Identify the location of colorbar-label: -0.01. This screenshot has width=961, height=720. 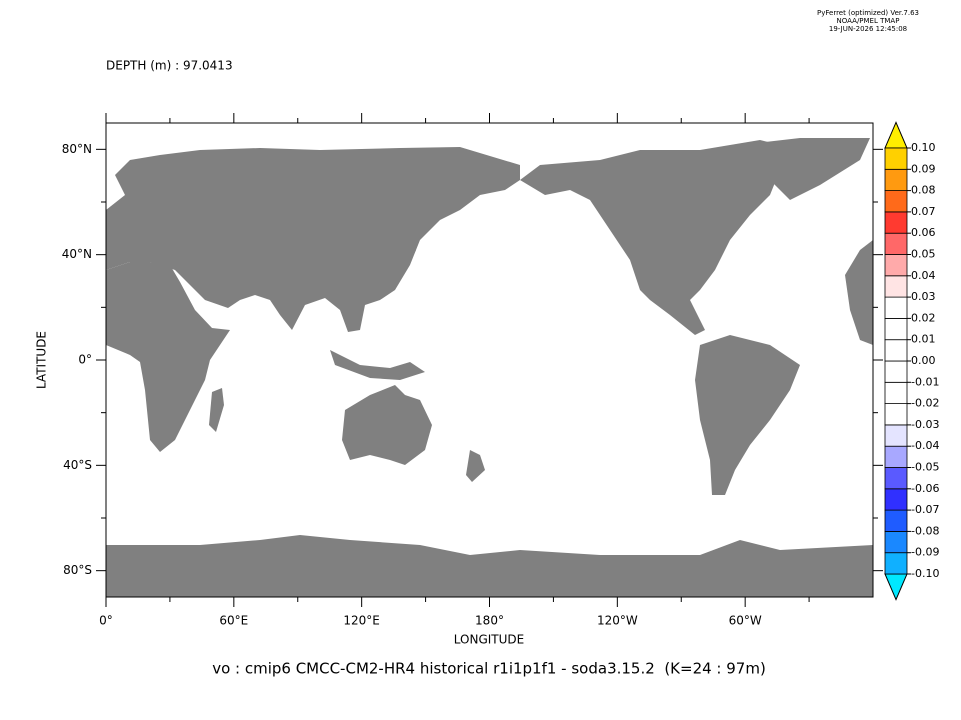
(925, 381).